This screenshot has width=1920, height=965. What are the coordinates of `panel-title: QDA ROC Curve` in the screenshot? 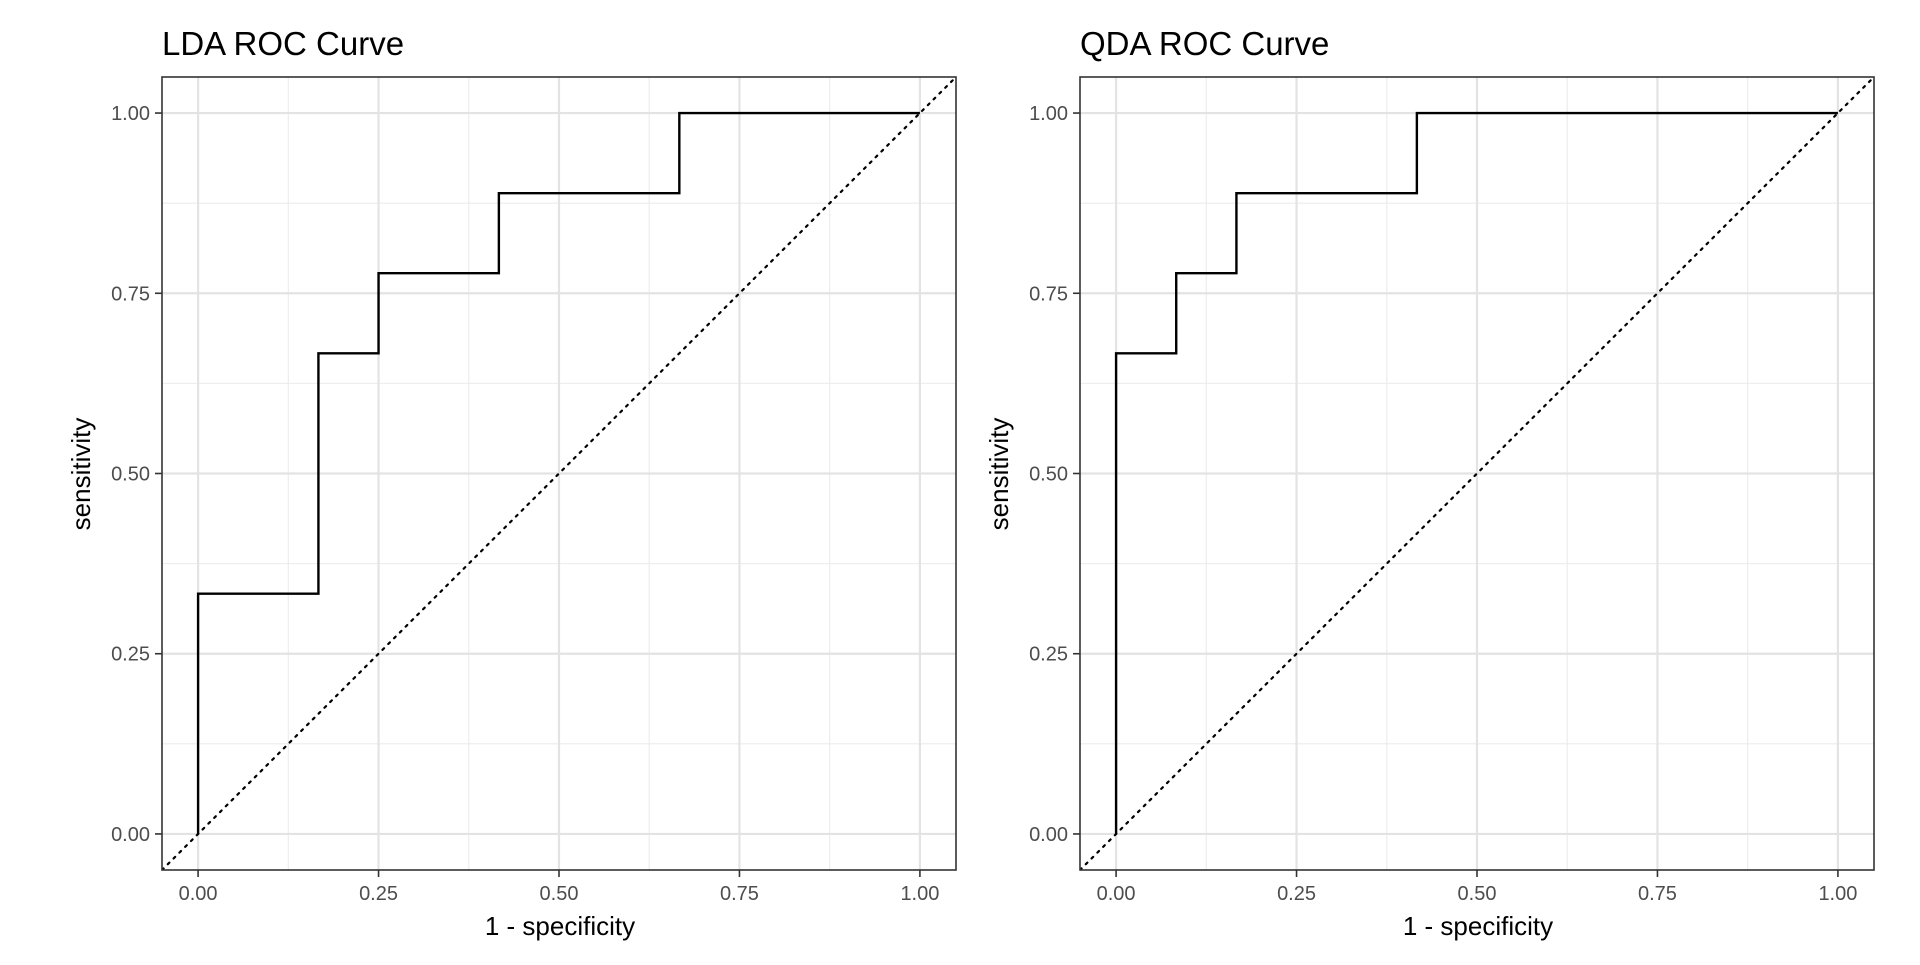 It's located at (1204, 43).